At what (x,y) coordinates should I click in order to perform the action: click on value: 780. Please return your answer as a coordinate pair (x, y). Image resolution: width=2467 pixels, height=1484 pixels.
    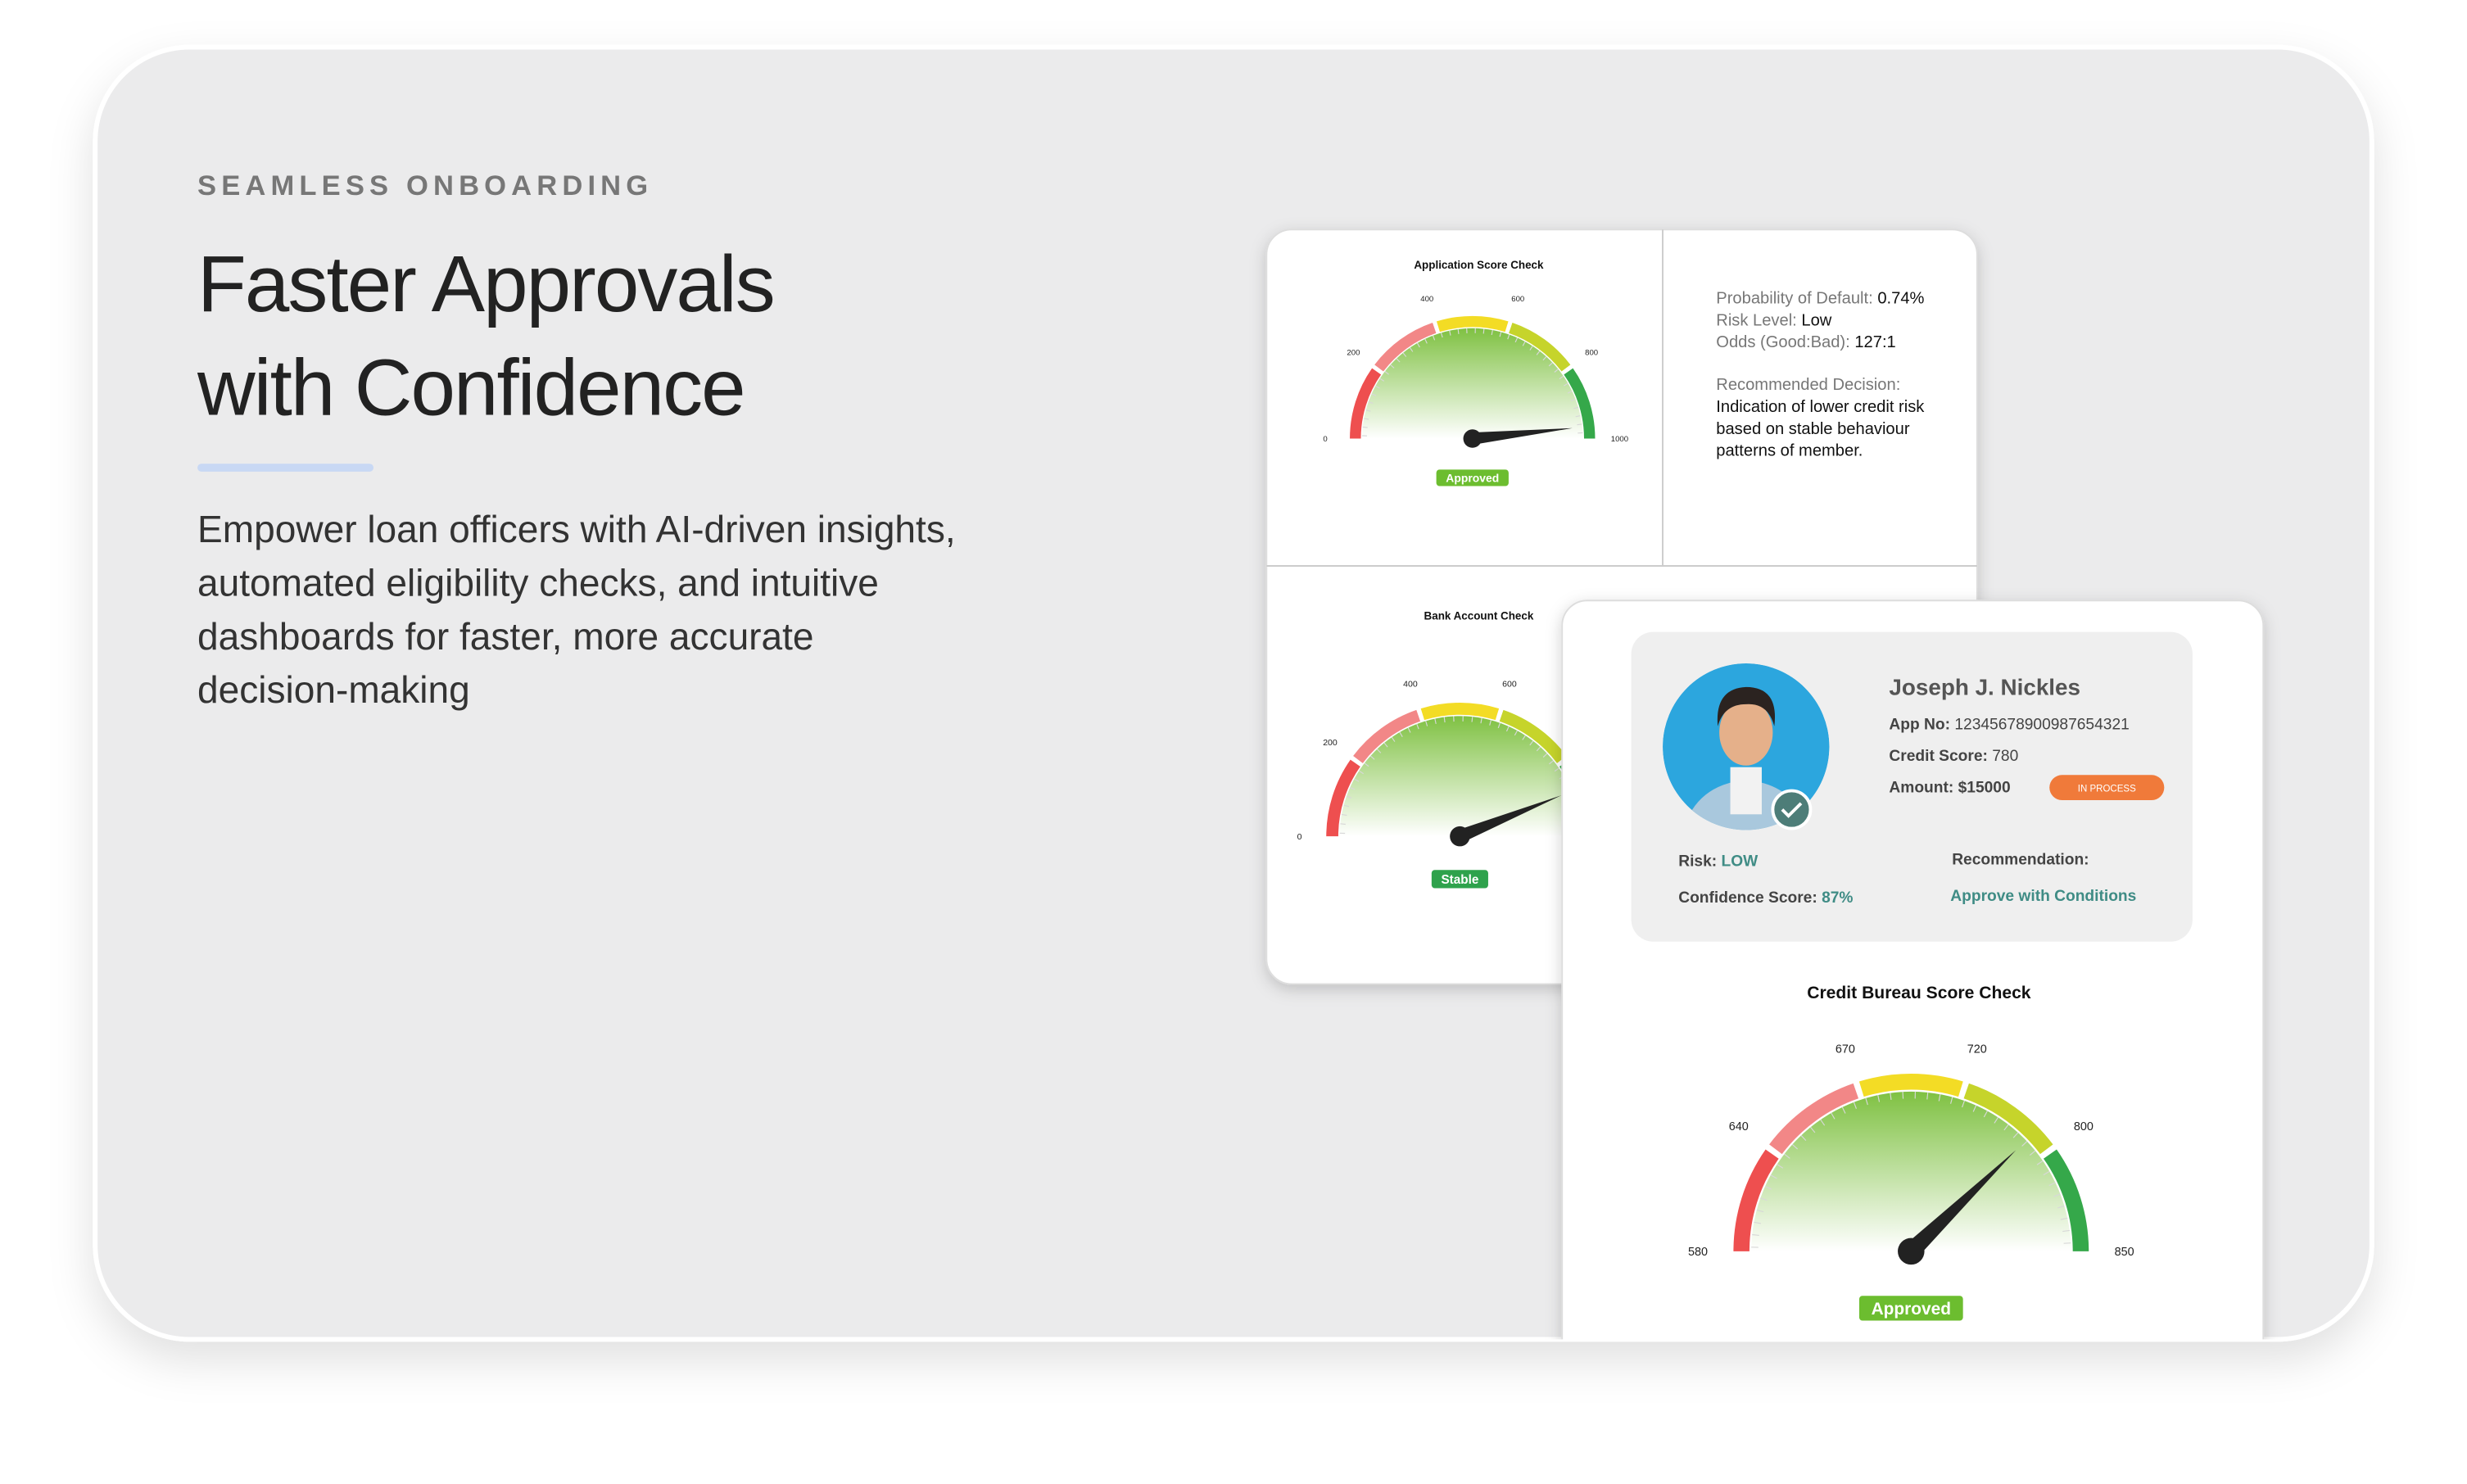
    Looking at the image, I should click on (2005, 756).